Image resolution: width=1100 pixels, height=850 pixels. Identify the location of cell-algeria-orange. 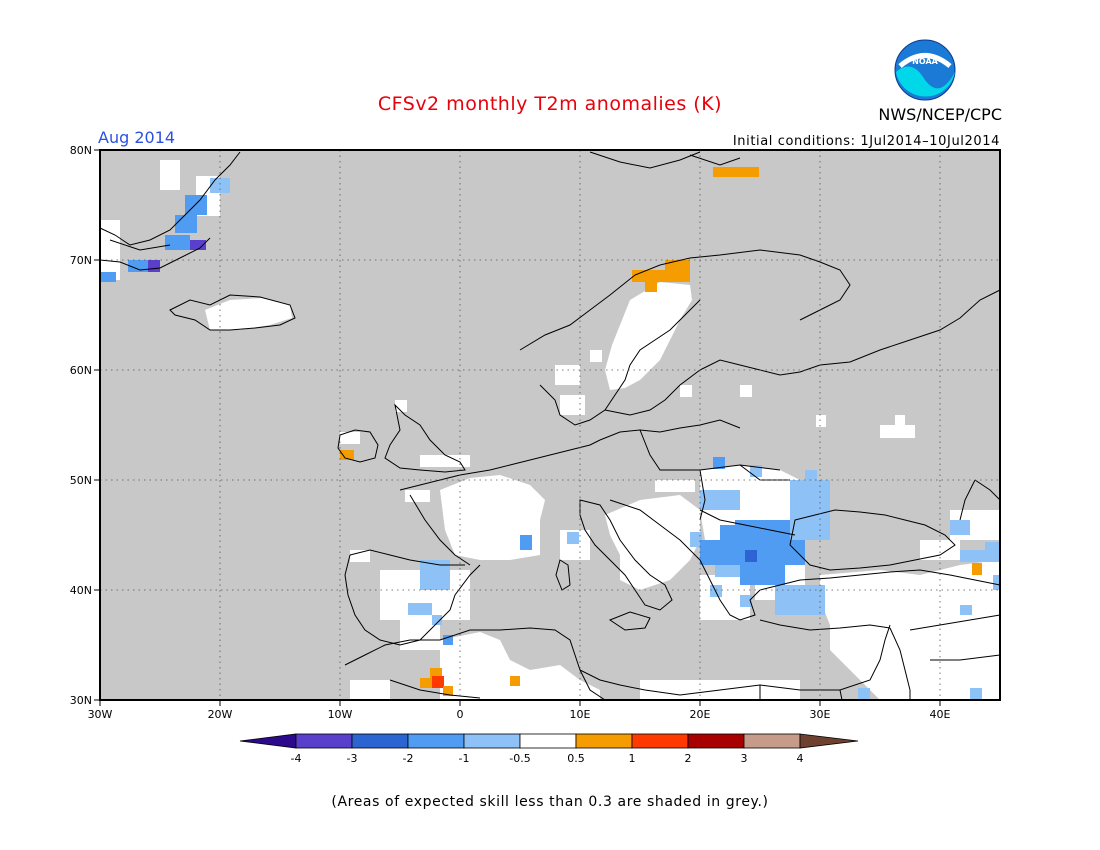
(515, 681).